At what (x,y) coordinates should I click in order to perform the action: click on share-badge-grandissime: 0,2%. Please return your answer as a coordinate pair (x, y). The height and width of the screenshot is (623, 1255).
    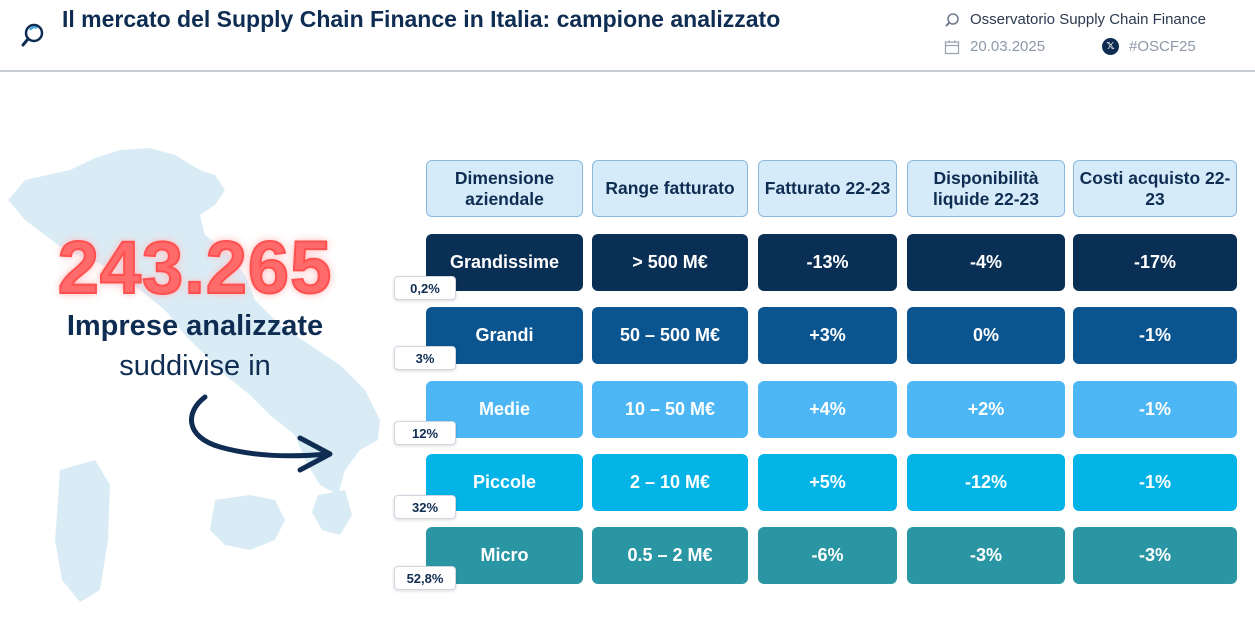
    Looking at the image, I should click on (425, 288).